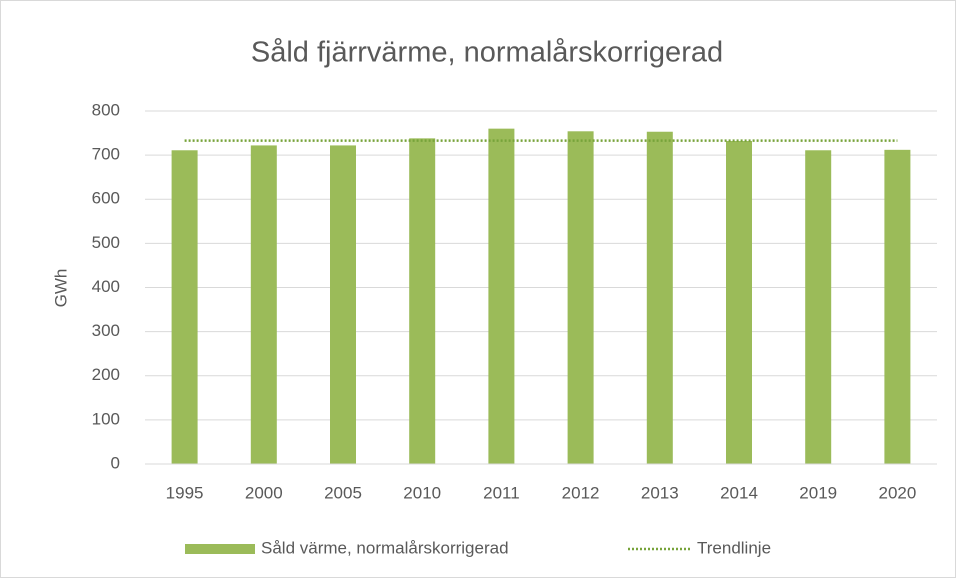  Describe the element at coordinates (343, 492) in the screenshot. I see `x-tick-label: 2005` at that location.